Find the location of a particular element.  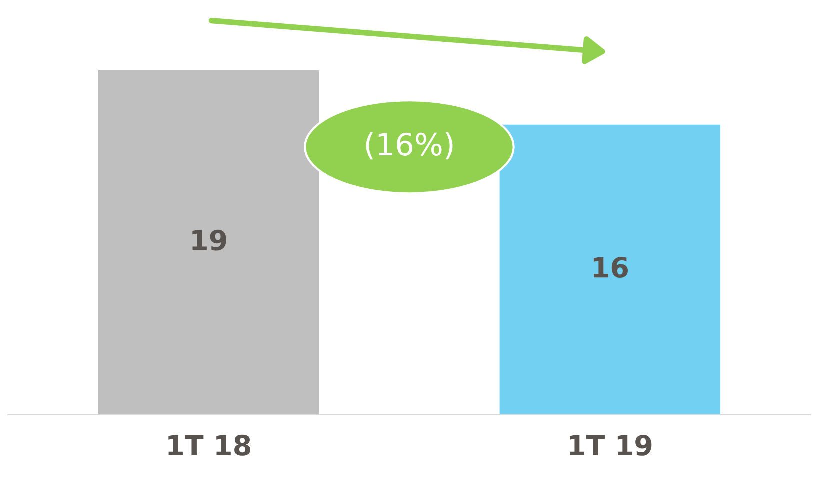

x-tick-label: 1T 18 is located at coordinates (209, 445).